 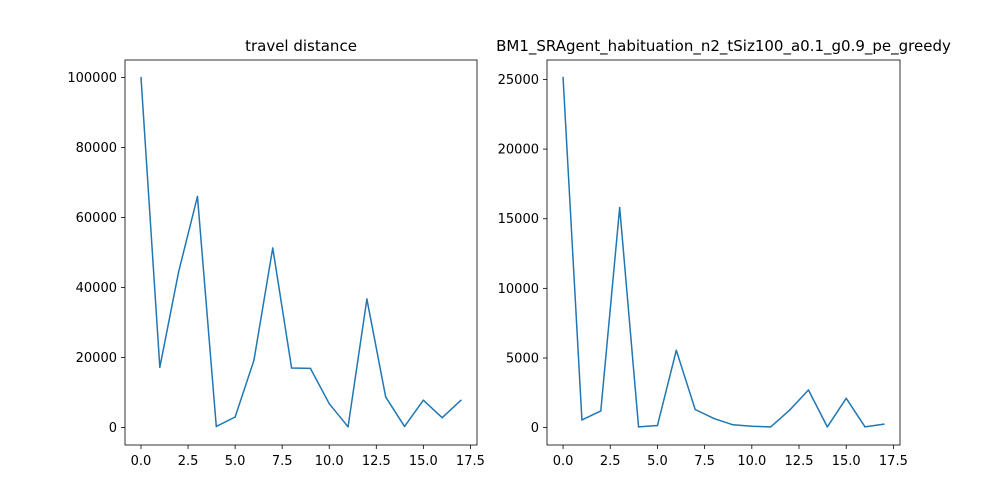 I want to click on y-tick-label: 40000, so click(x=96, y=288).